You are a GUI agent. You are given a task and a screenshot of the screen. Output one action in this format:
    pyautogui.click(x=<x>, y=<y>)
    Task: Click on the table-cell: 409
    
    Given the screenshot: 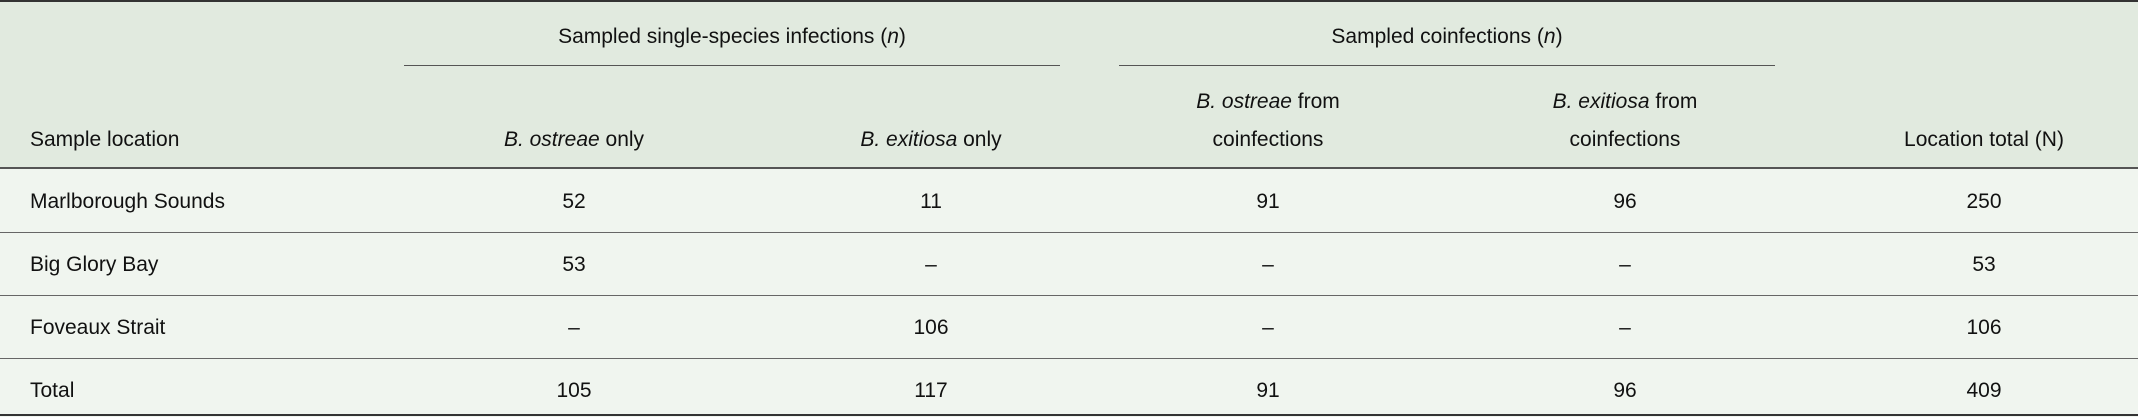 What is the action you would take?
    pyautogui.click(x=1984, y=390)
    